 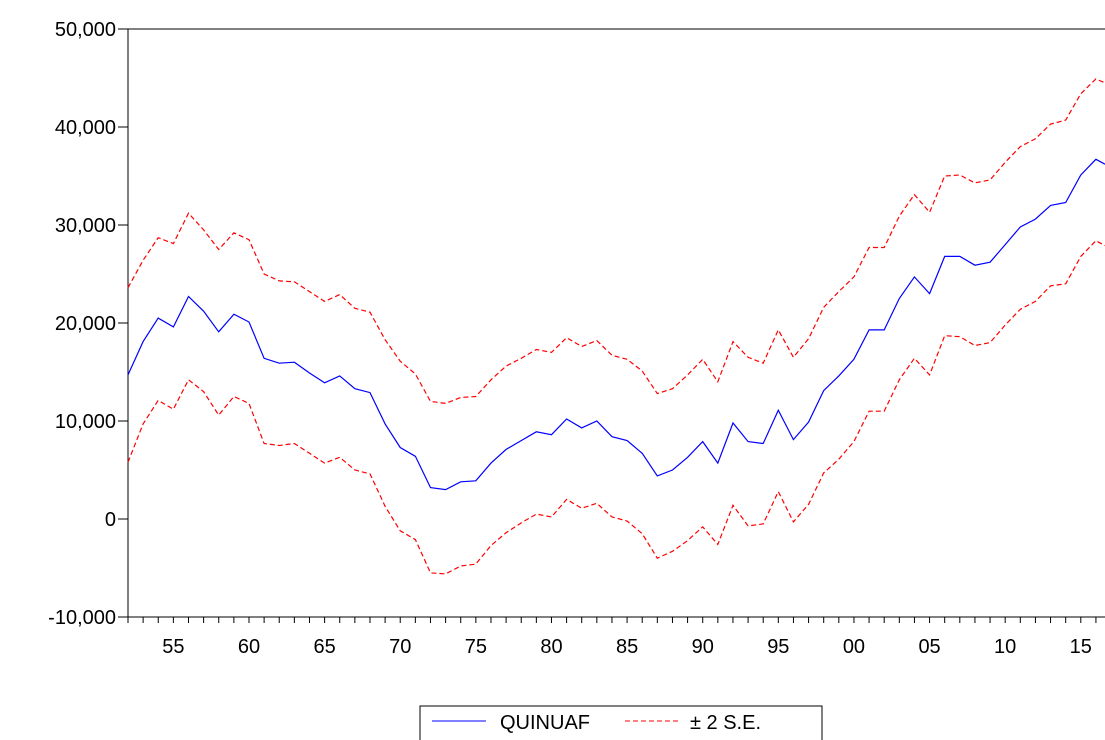 What do you see at coordinates (929, 647) in the screenshot?
I see `x-tick-label: 05` at bounding box center [929, 647].